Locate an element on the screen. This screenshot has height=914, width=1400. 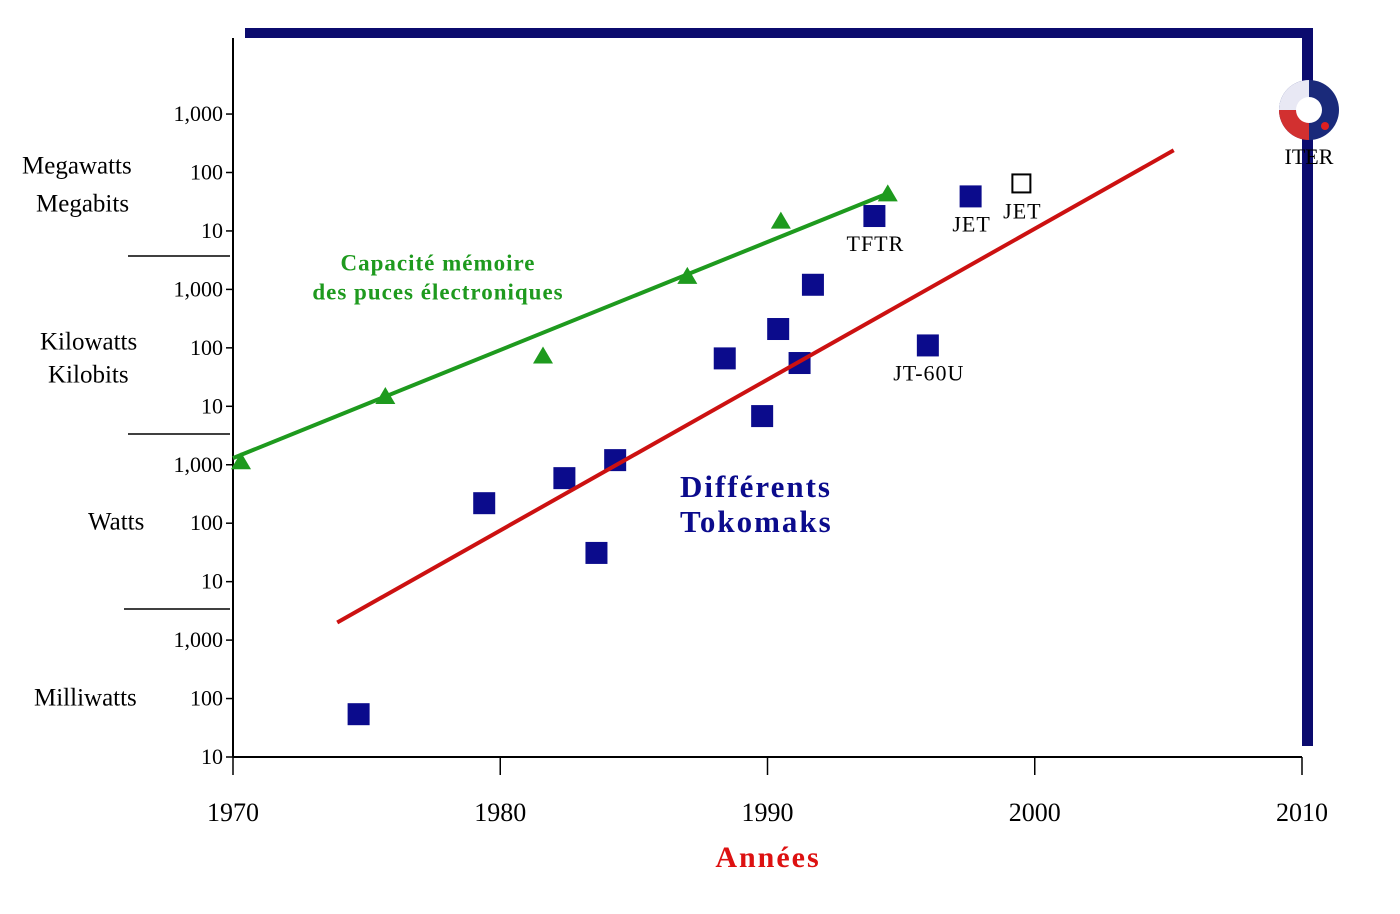
series-label: Tokomaks is located at coordinates (756, 521).